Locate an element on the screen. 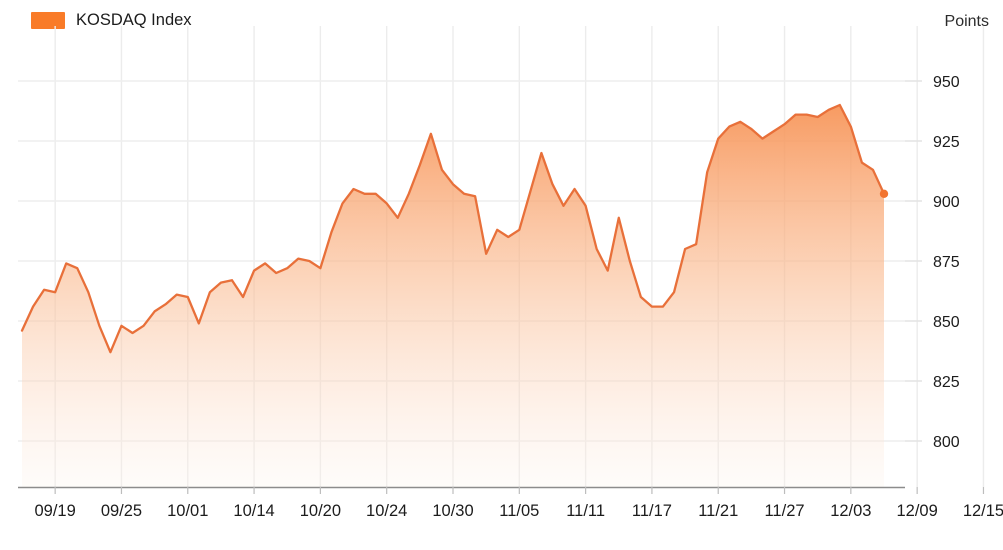 Image resolution: width=1003 pixels, height=550 pixels. y-axis-tick-marks is located at coordinates (913, 261).